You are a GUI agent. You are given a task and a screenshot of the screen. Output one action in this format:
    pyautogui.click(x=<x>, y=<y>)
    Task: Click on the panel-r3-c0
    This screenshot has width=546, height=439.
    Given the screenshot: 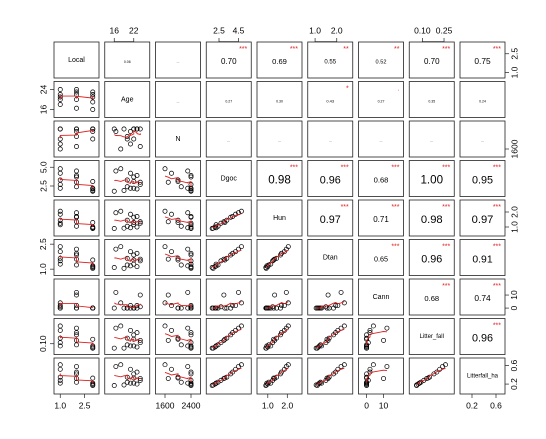 What is the action you would take?
    pyautogui.click(x=76, y=178)
    